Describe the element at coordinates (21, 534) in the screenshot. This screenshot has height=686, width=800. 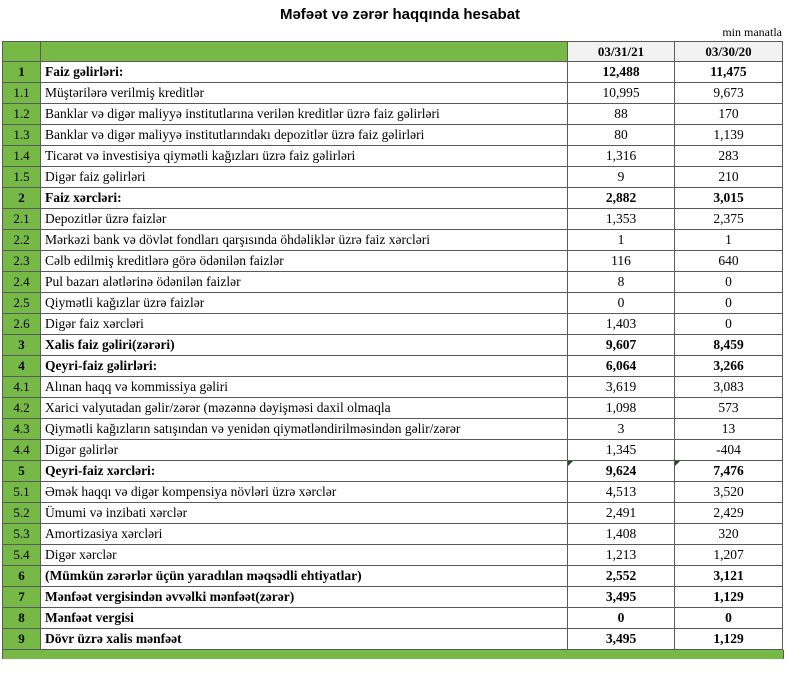
I see `row-number-cell: 5.3` at that location.